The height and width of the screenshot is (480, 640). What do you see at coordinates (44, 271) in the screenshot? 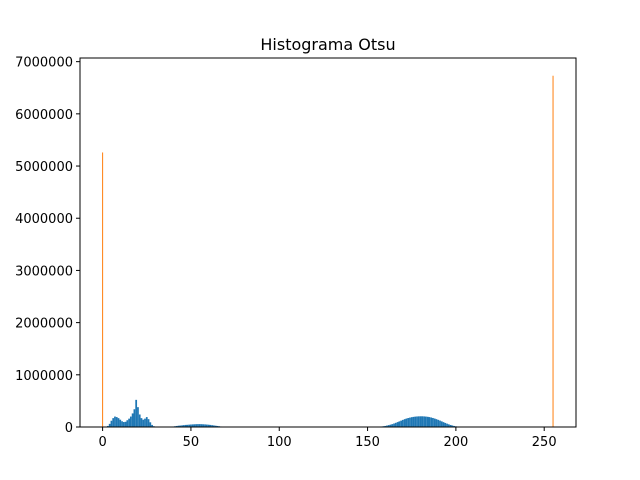
I see `y-tick-label: 3000000` at bounding box center [44, 271].